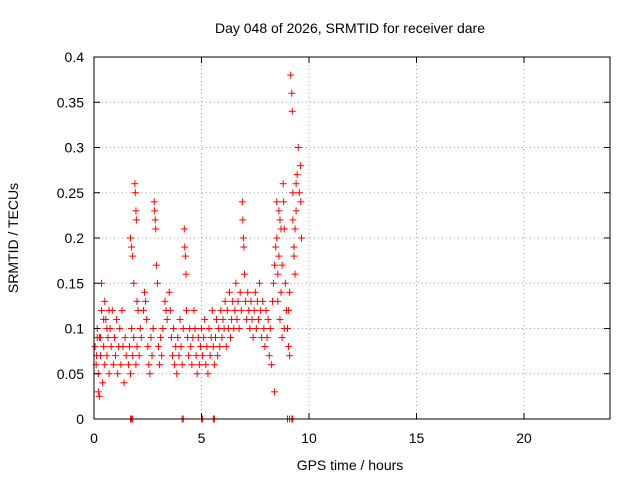 Image resolution: width=640 pixels, height=480 pixels. Describe the element at coordinates (70, 102) in the screenshot. I see `y-tick-label: 0.35` at that location.